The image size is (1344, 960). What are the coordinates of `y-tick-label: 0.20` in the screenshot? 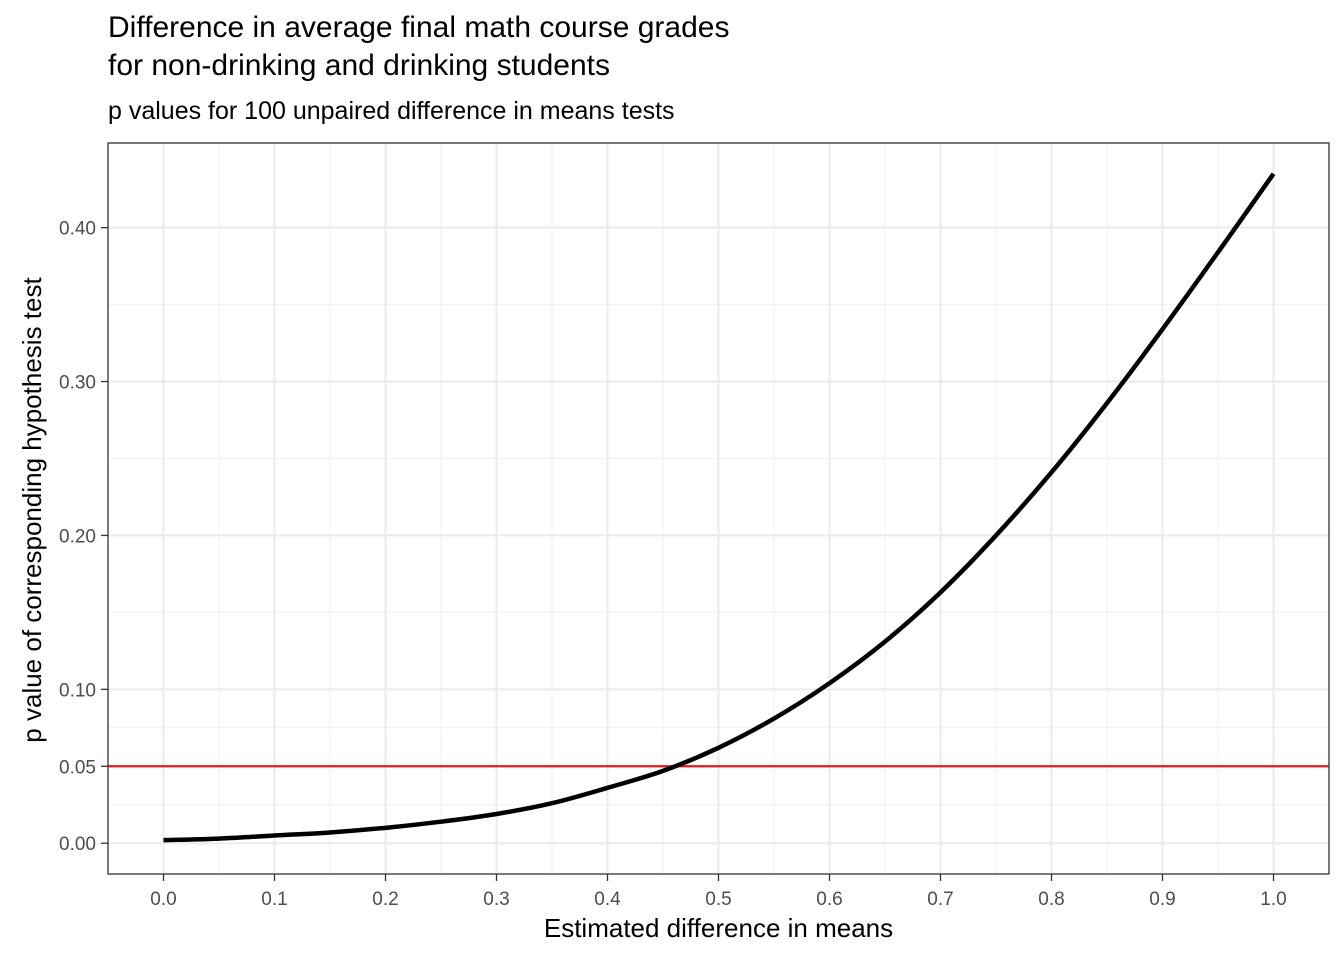 It's located at (77, 536).